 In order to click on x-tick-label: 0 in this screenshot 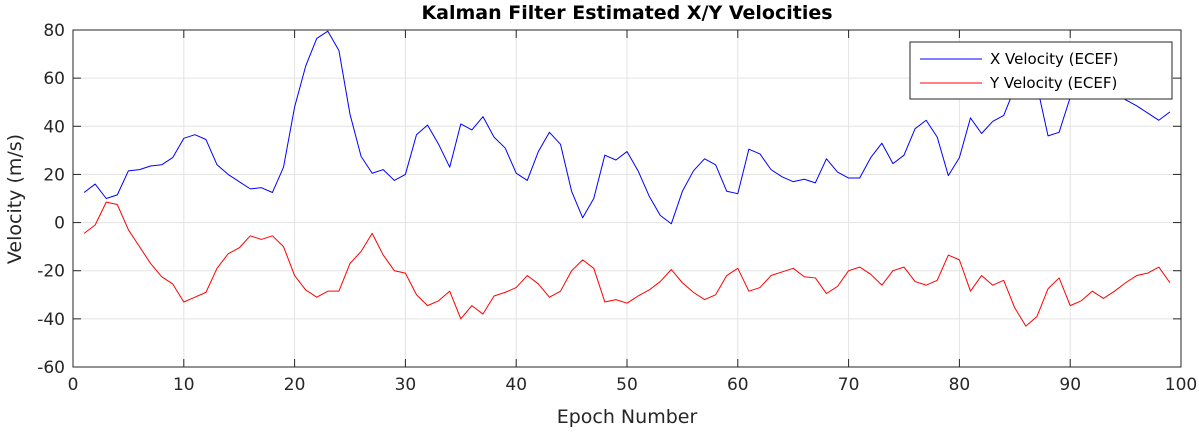, I will do `click(73, 385)`.